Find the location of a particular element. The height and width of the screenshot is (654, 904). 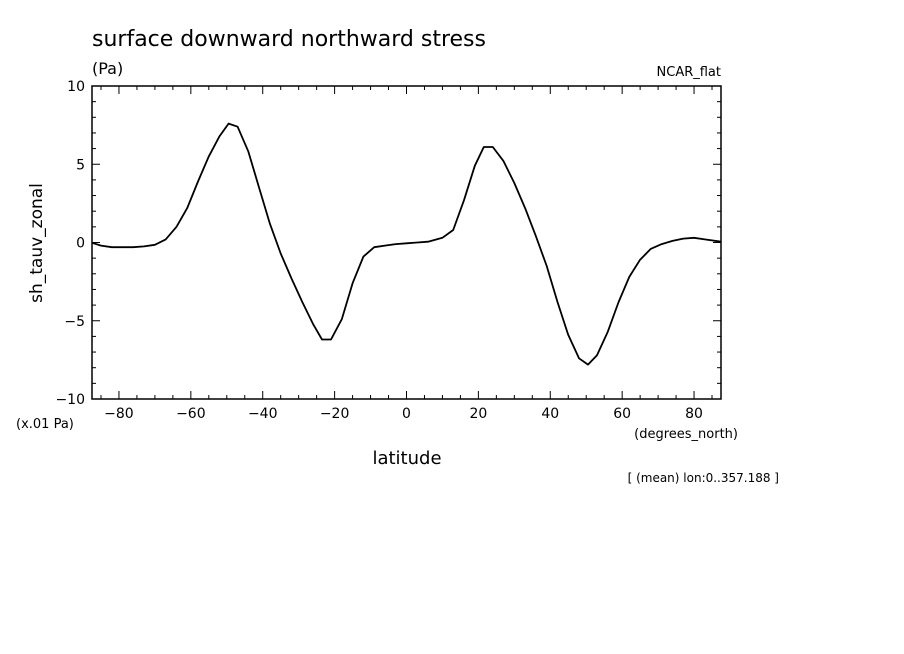

y-tick-label: 0 is located at coordinates (80, 244).